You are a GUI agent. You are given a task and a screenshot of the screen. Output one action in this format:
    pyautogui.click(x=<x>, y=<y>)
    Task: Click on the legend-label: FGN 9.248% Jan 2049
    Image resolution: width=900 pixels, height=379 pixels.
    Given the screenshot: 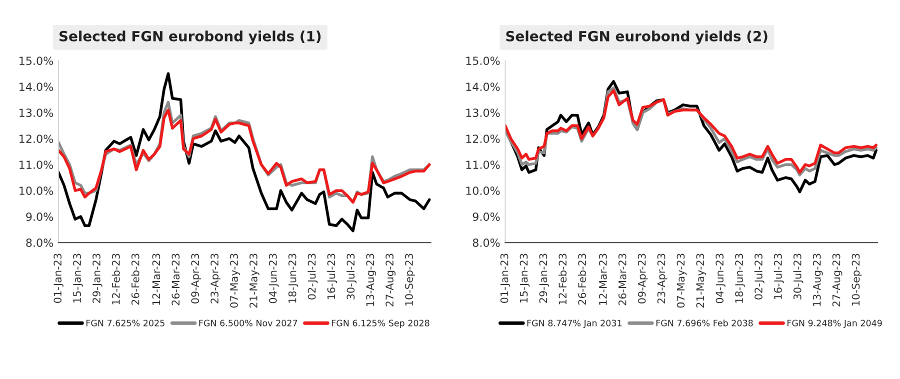 What is the action you would take?
    pyautogui.click(x=835, y=324)
    